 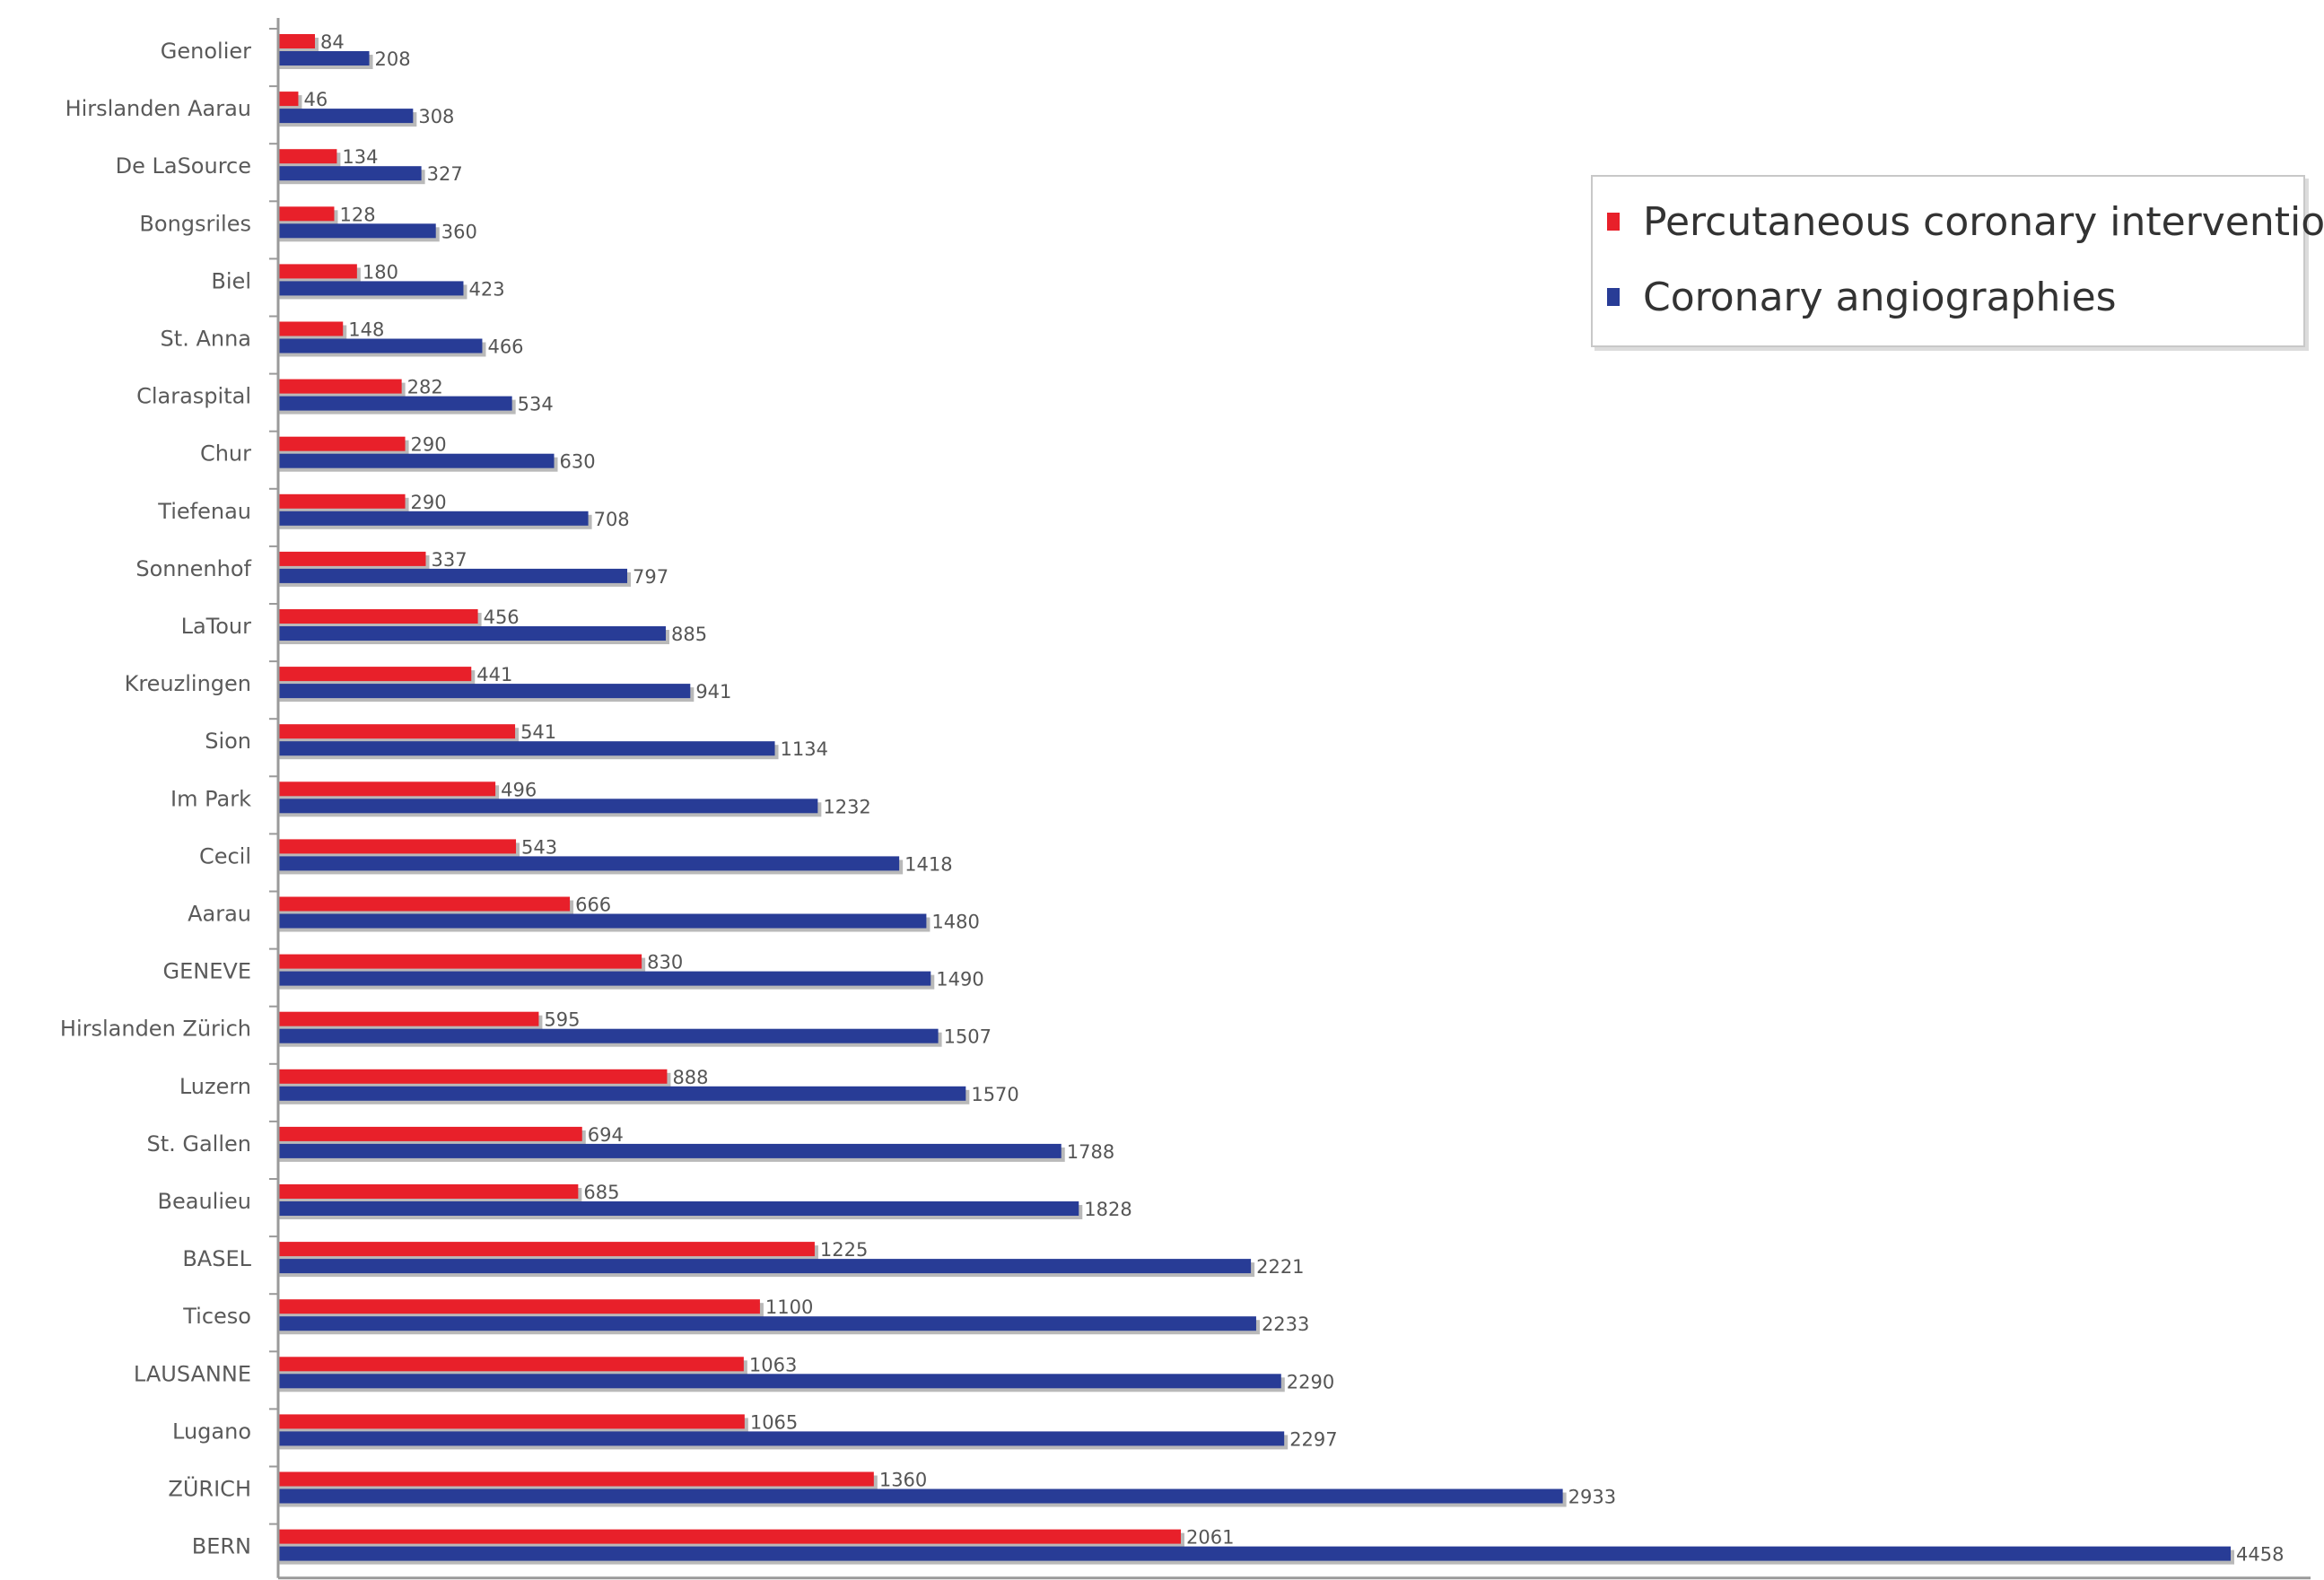 I want to click on bar-pci-ticeso, so click(x=519, y=1306).